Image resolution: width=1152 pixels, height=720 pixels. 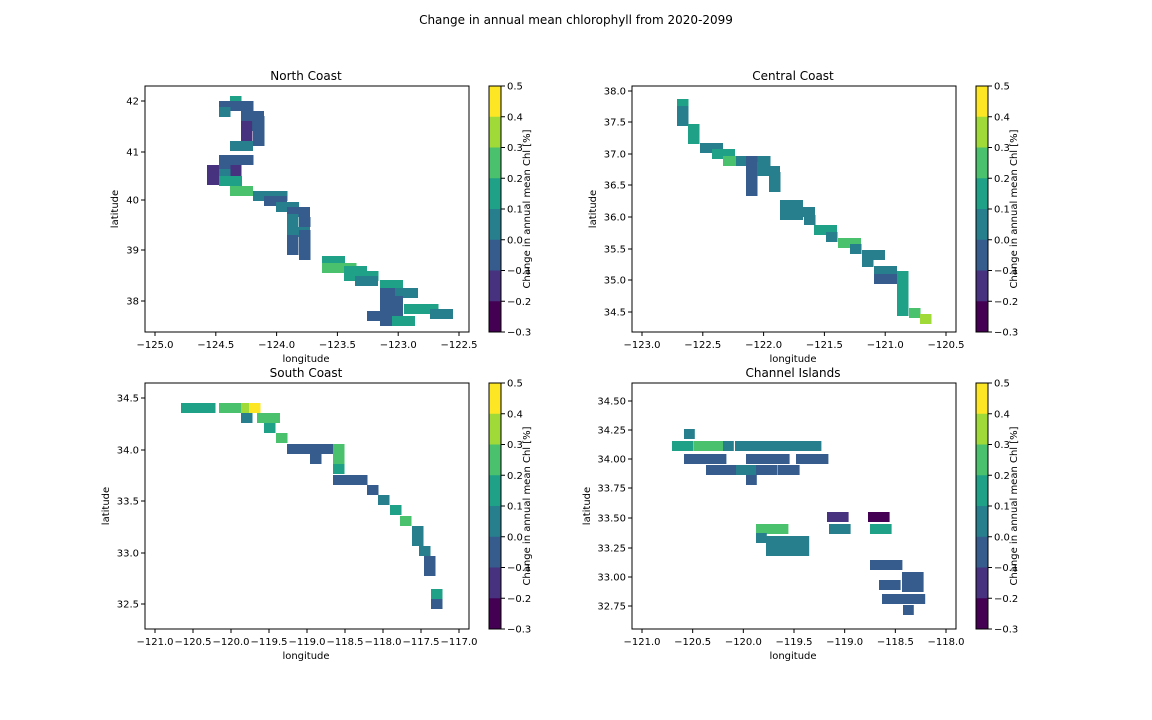 What do you see at coordinates (615, 92) in the screenshot?
I see `y-tick-label: 38.0` at bounding box center [615, 92].